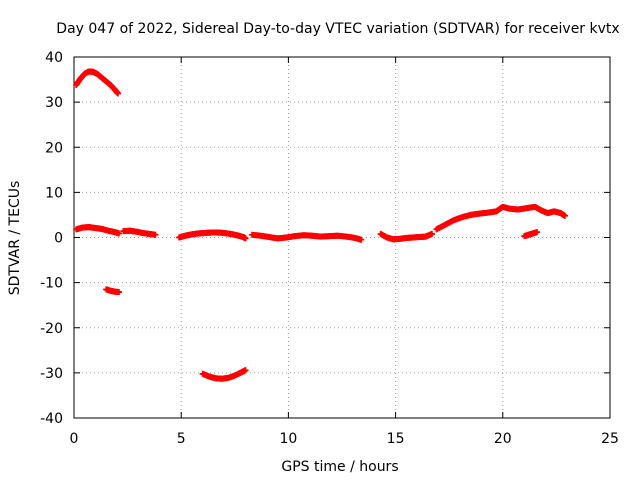 The height and width of the screenshot is (480, 640). What do you see at coordinates (51, 374) in the screenshot?
I see `y-tick-label: -30` at bounding box center [51, 374].